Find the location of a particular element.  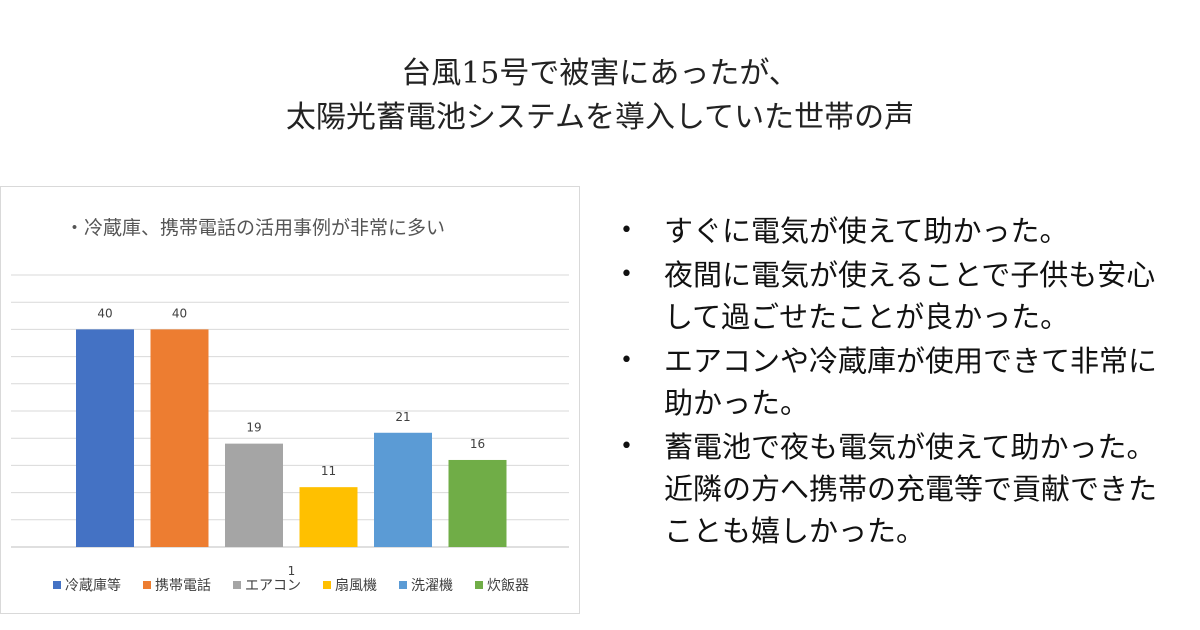

legend-item: 炊飯器 is located at coordinates (502, 585).